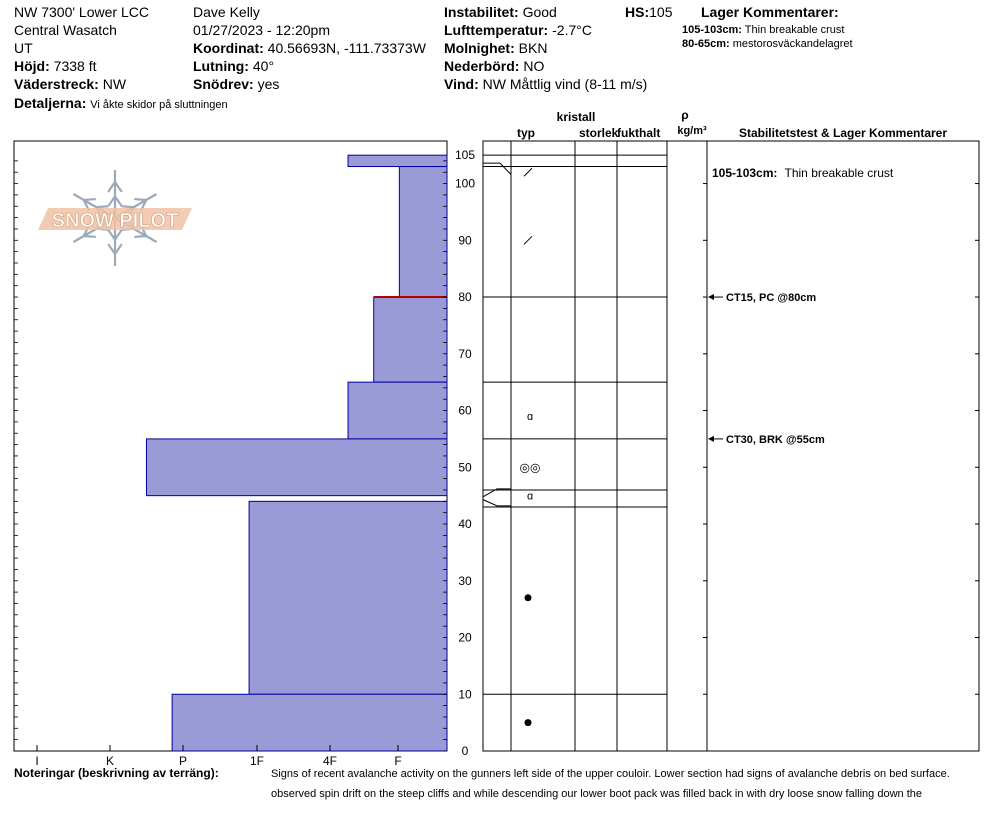 The width and height of the screenshot is (994, 840). I want to click on observer: Dave Kelly, so click(226, 12).